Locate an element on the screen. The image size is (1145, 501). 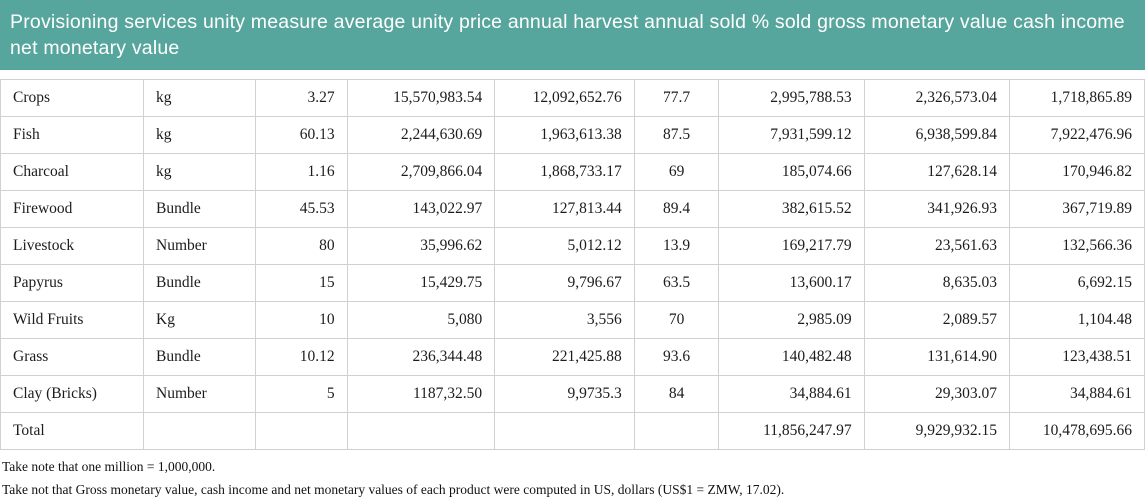
table-cell: 45.53 is located at coordinates (301, 209).